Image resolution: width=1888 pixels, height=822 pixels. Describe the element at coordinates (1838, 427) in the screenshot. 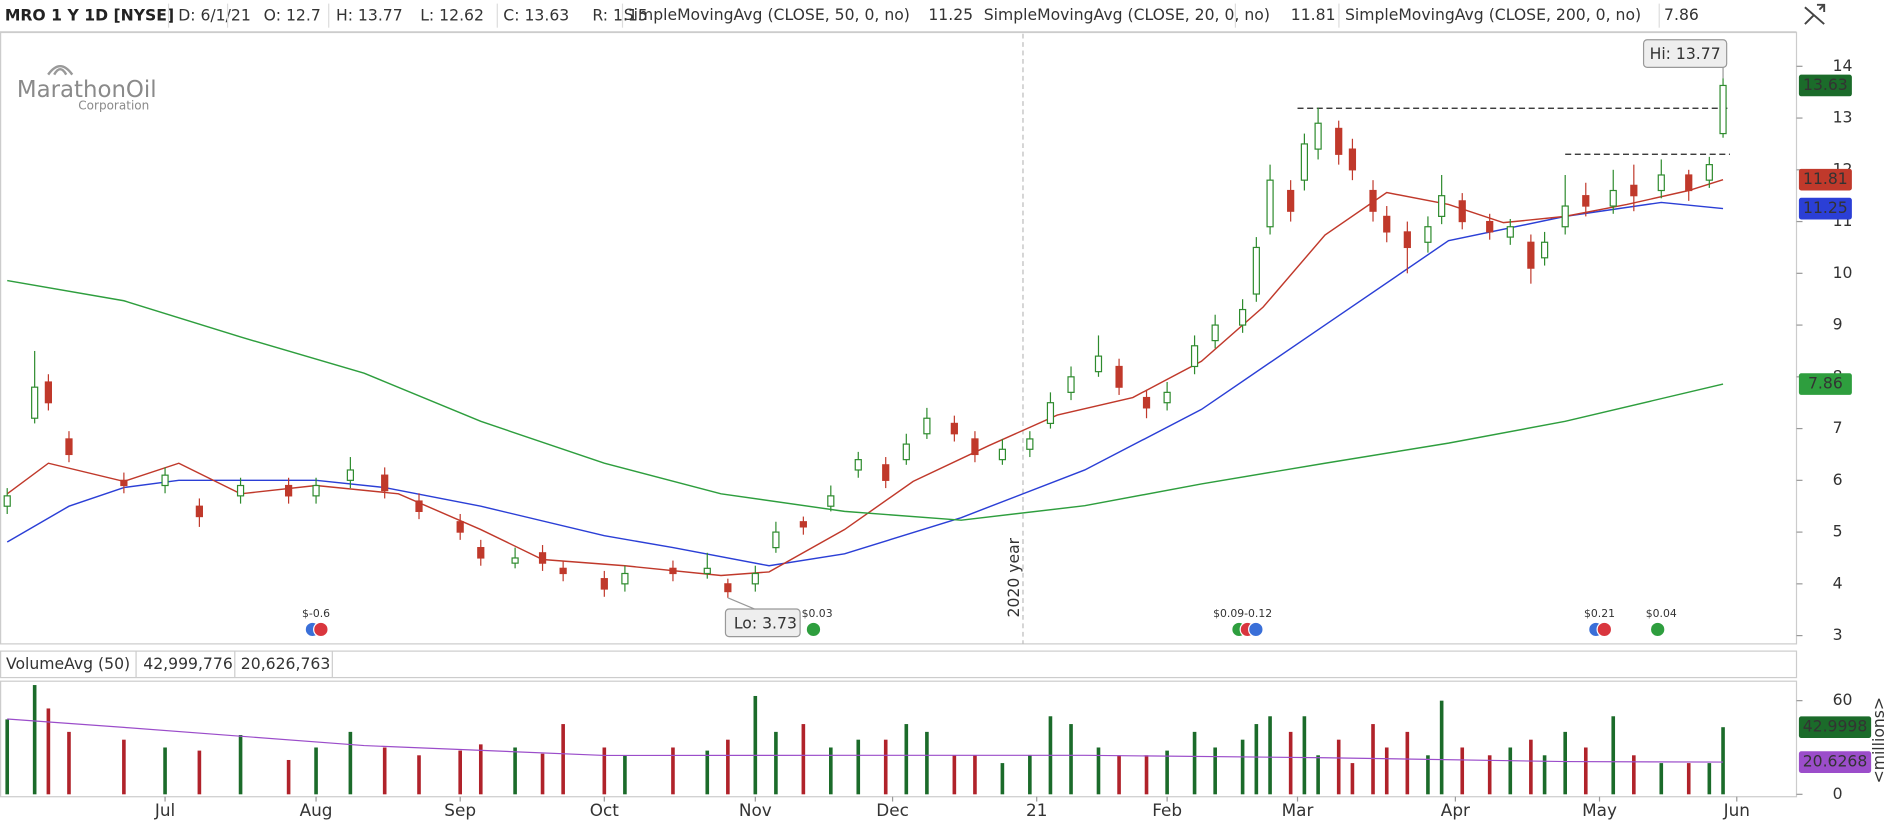

I see `y-tick-label: 7` at that location.